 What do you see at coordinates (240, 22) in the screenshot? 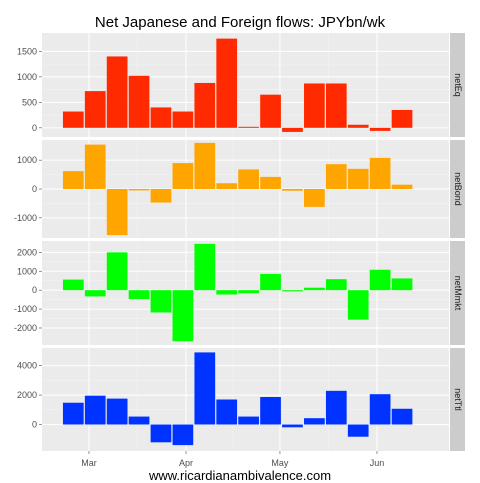
I see `chart-title: Net Japanese and Foreign flows: JPYbn/wk` at bounding box center [240, 22].